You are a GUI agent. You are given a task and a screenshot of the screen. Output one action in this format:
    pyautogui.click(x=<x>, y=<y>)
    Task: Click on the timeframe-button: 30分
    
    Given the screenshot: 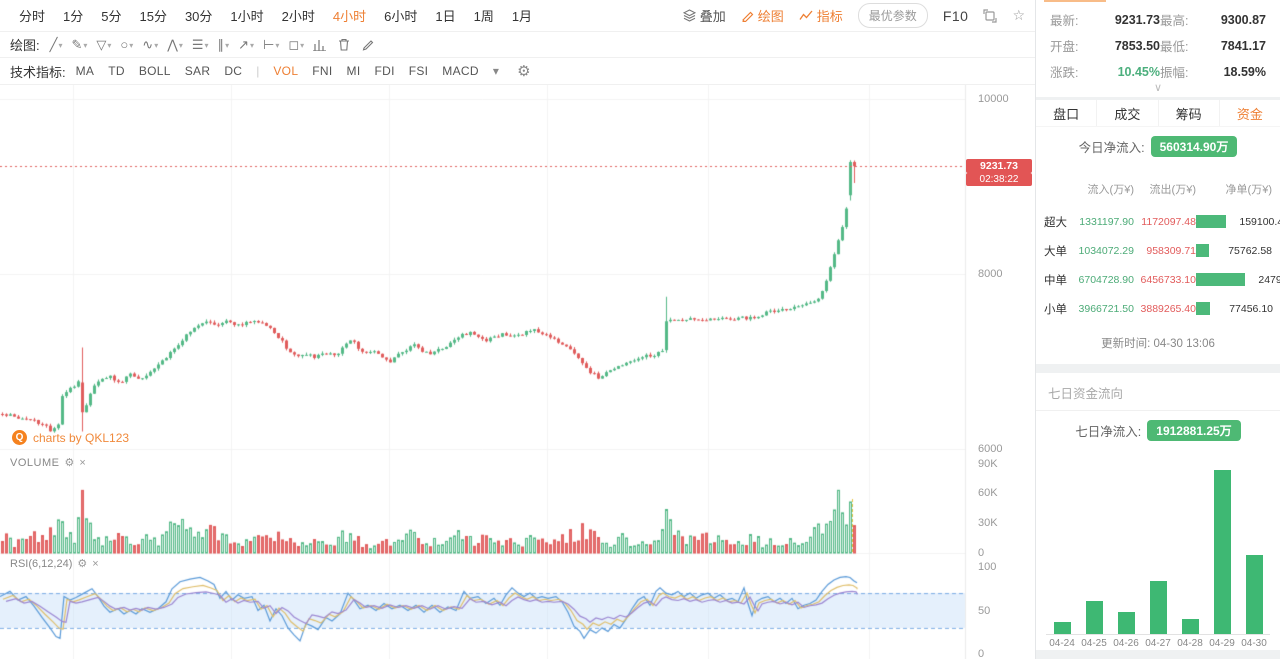 What is the action you would take?
    pyautogui.click(x=198, y=16)
    